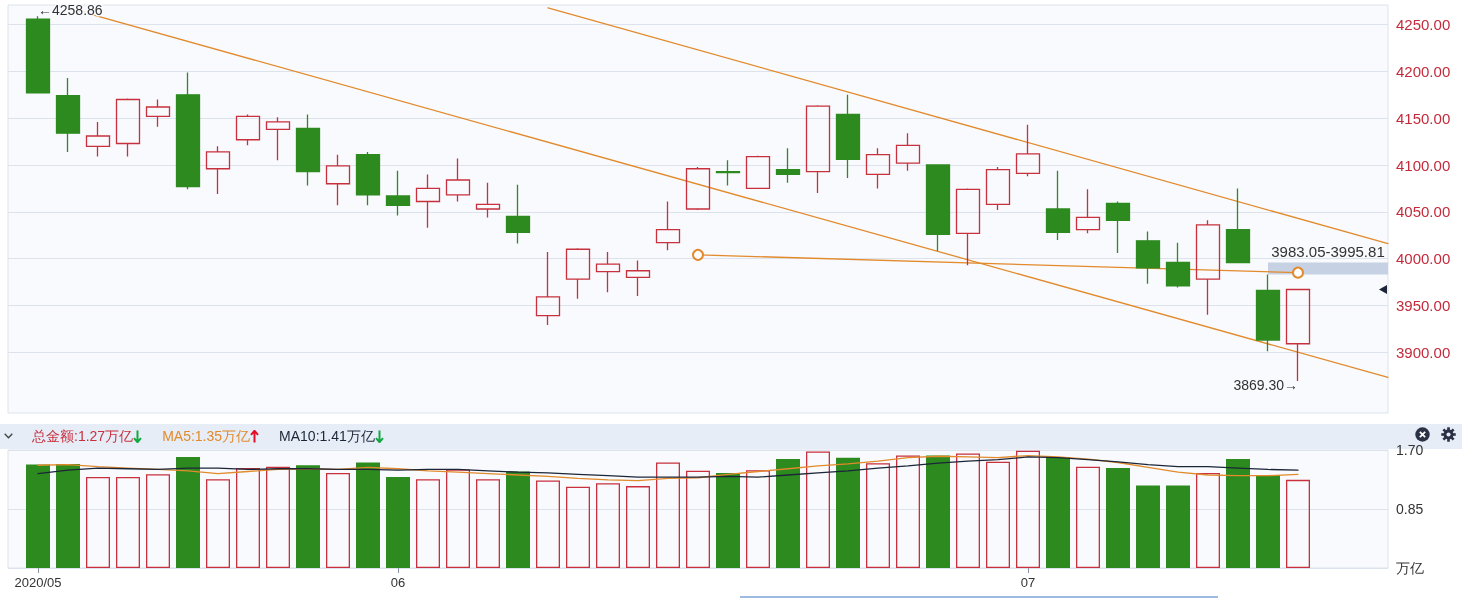 This screenshot has height=599, width=1462. Describe the element at coordinates (1328, 251) in the screenshot. I see `band-label: 3983.05-3995.81` at that location.